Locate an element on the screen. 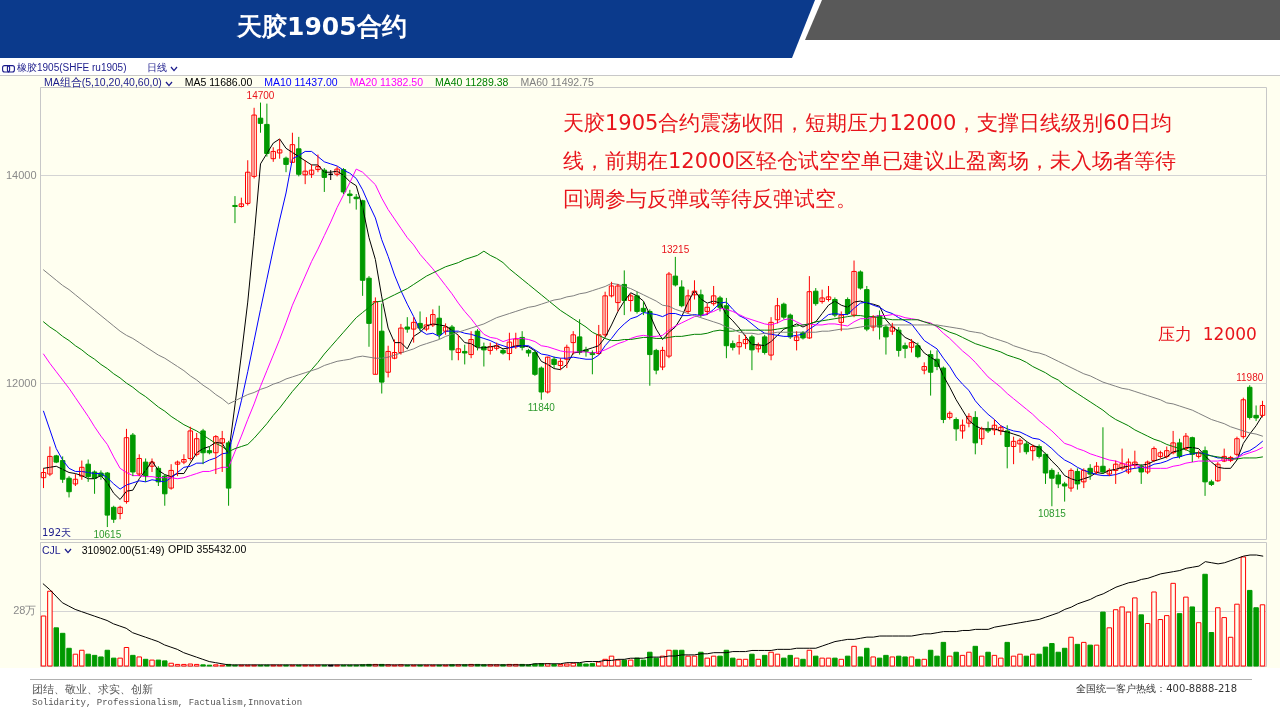 The image size is (1280, 720). annotation: 11980 is located at coordinates (1250, 378).